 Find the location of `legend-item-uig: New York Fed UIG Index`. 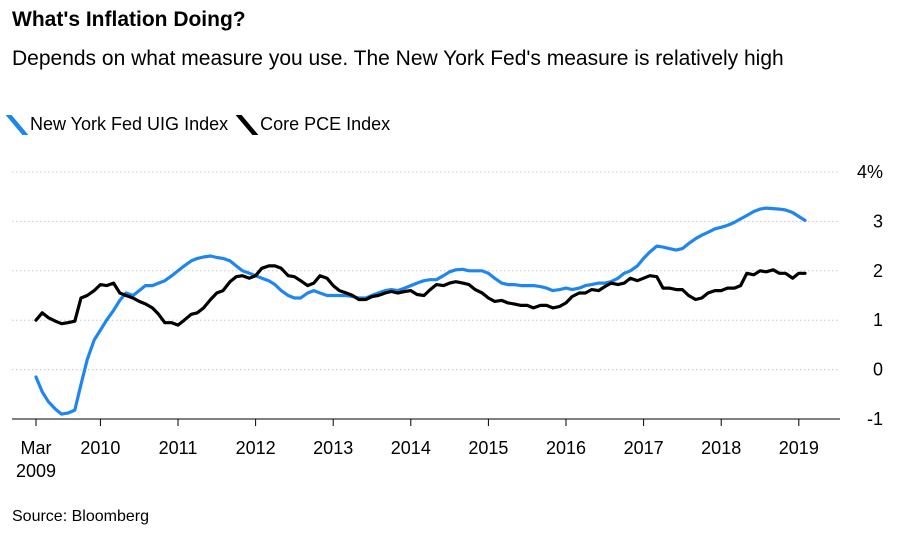

legend-item-uig: New York Fed UIG Index is located at coordinates (117, 124).